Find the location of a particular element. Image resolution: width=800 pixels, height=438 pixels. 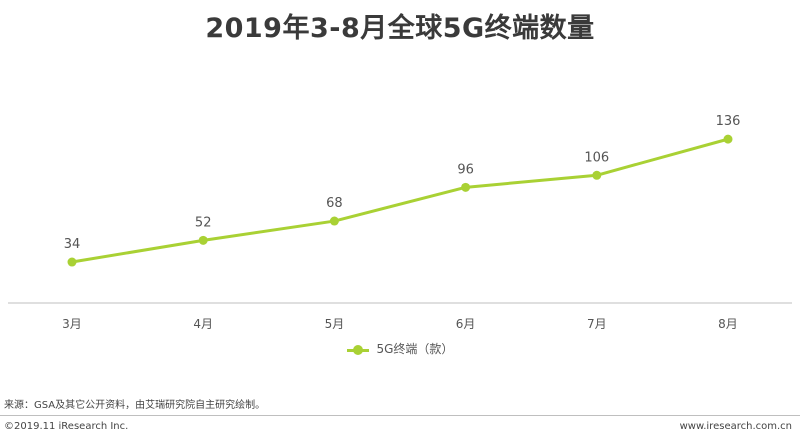

data-label: 136 is located at coordinates (728, 121).